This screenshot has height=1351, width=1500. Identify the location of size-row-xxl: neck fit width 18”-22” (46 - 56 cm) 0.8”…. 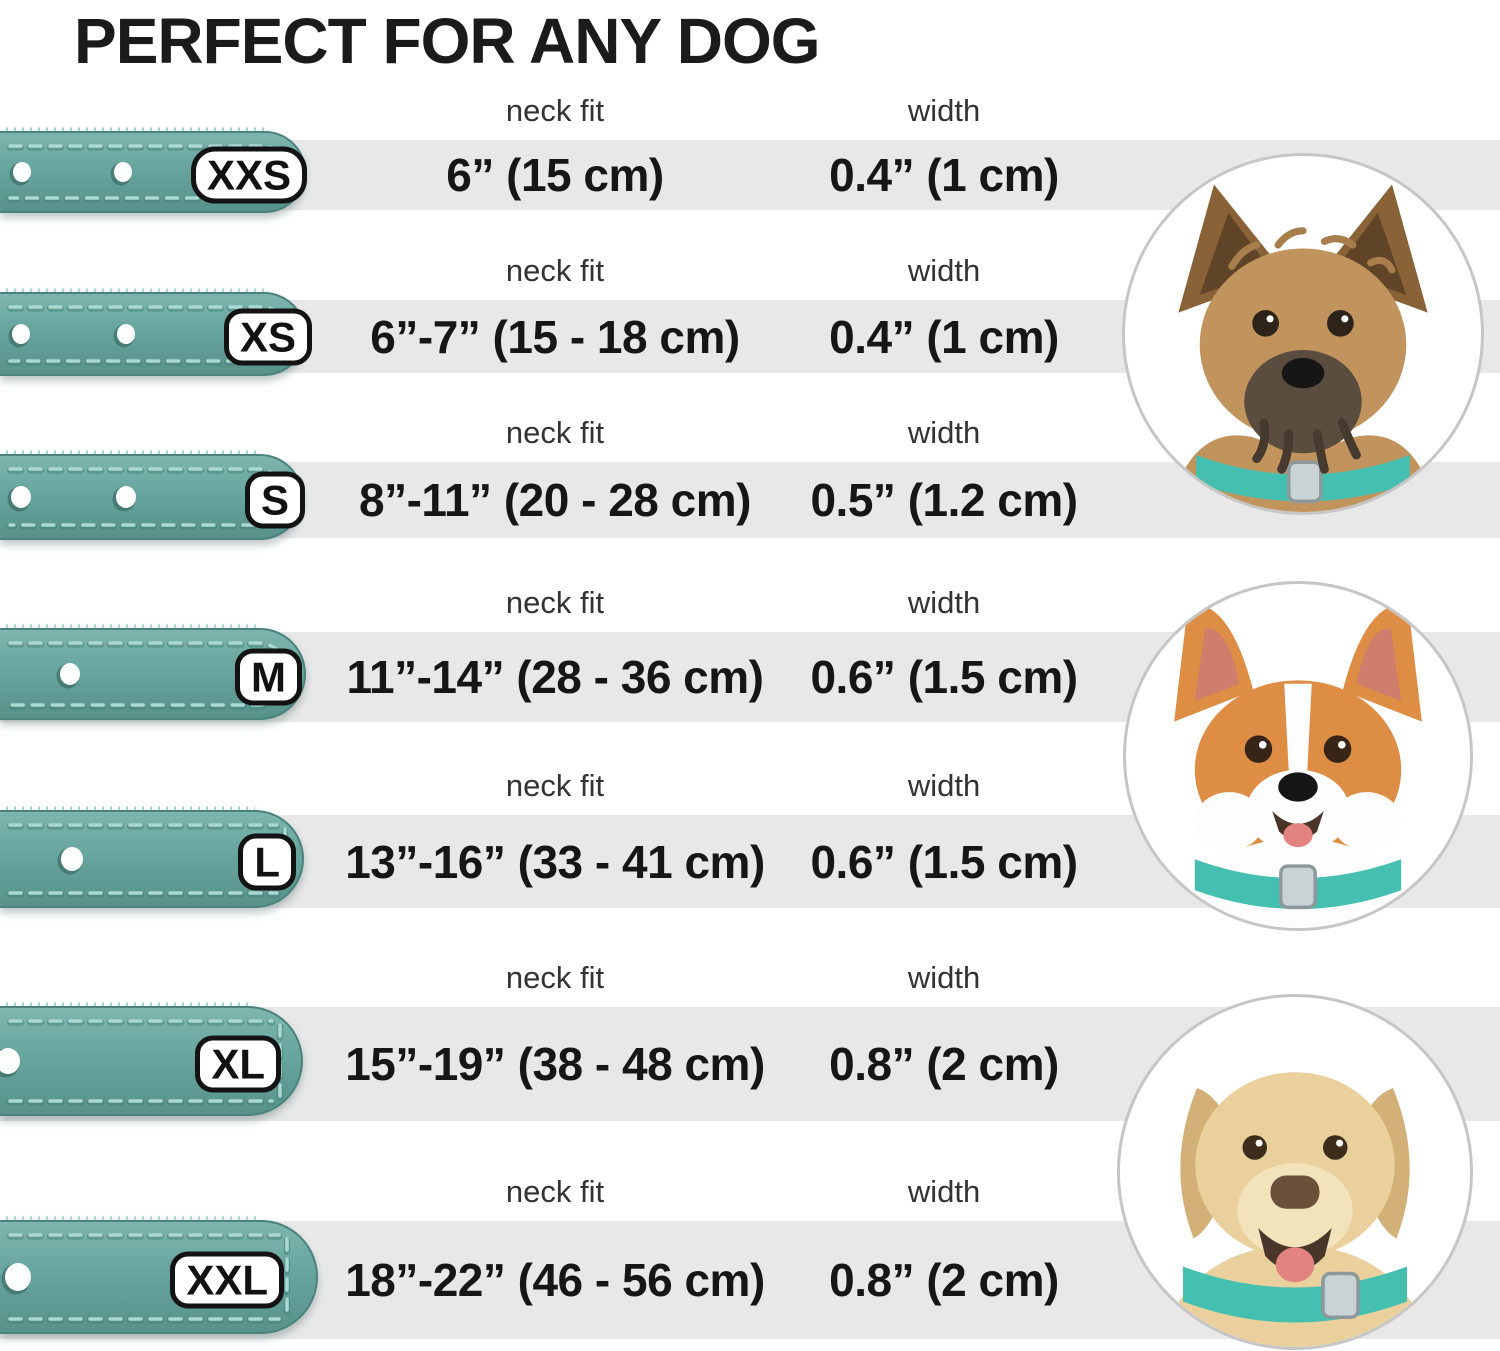
(750, 1257).